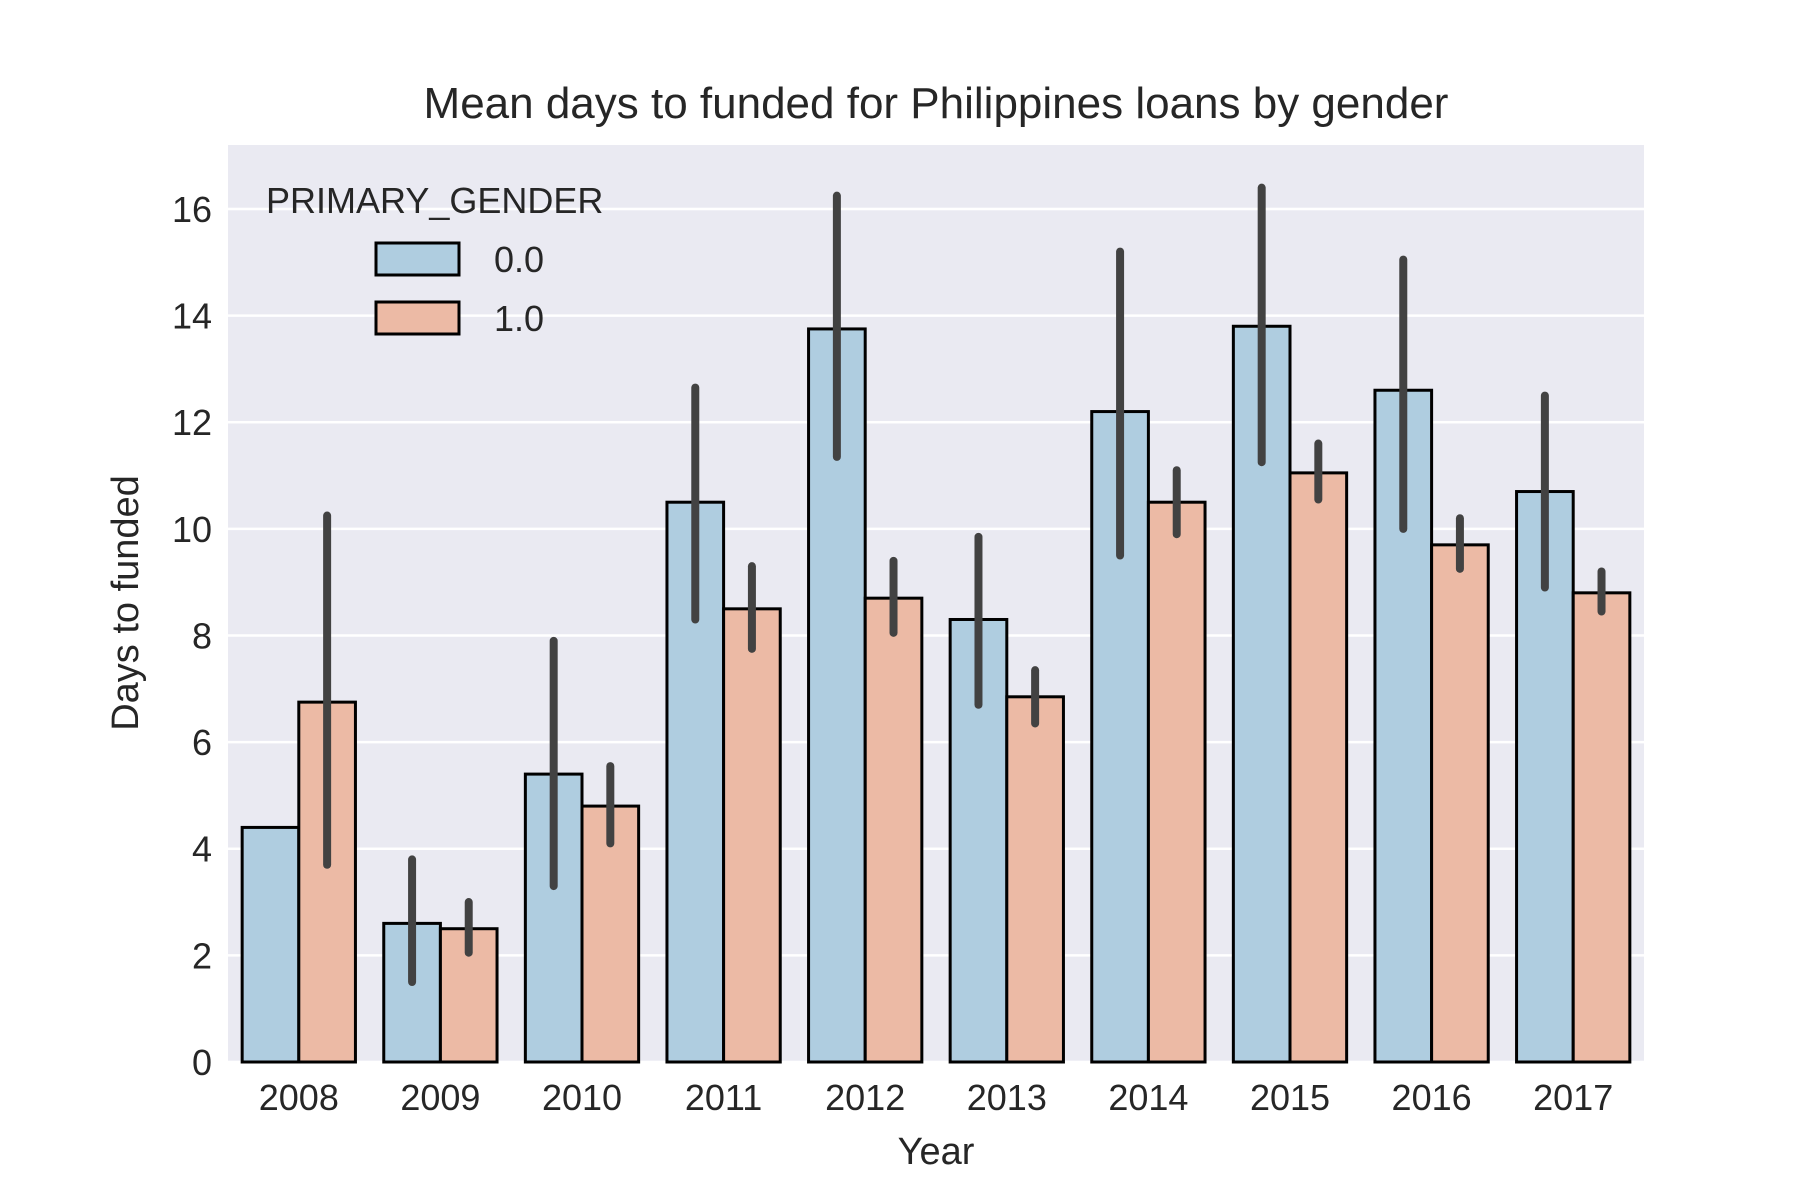 This screenshot has width=1800, height=1200. I want to click on bar-2014-1.0, so click(1176, 782).